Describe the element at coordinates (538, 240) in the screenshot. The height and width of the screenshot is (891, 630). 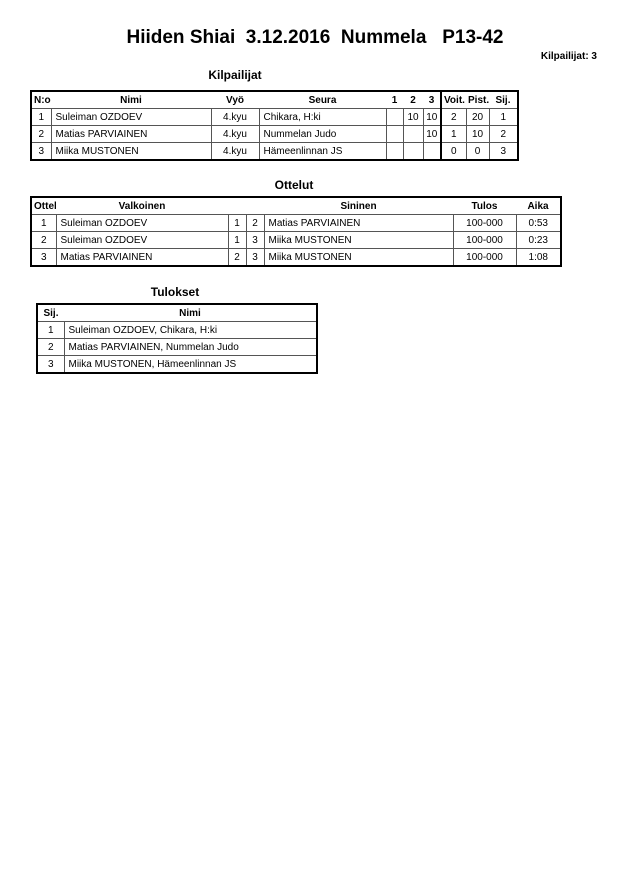
I see `table-cell: 0:23` at that location.